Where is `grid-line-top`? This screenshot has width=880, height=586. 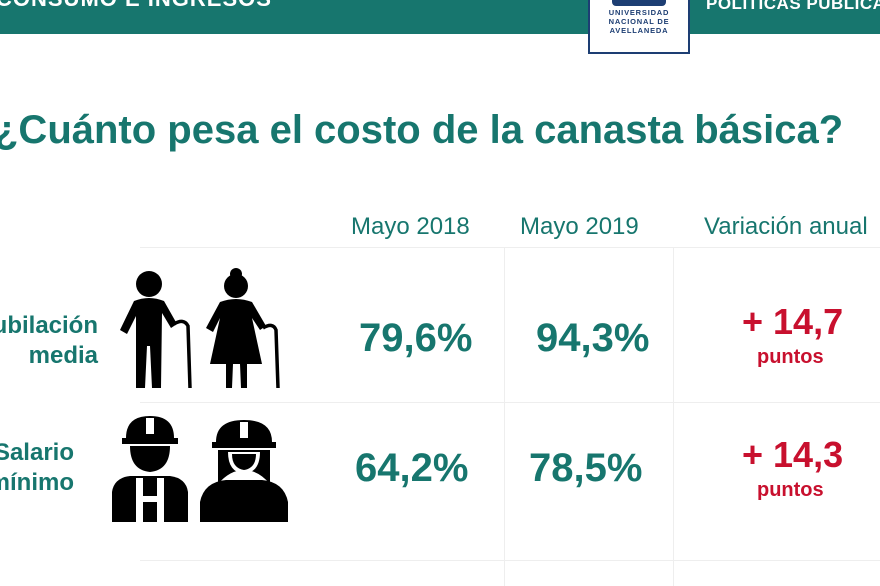 grid-line-top is located at coordinates (510, 247).